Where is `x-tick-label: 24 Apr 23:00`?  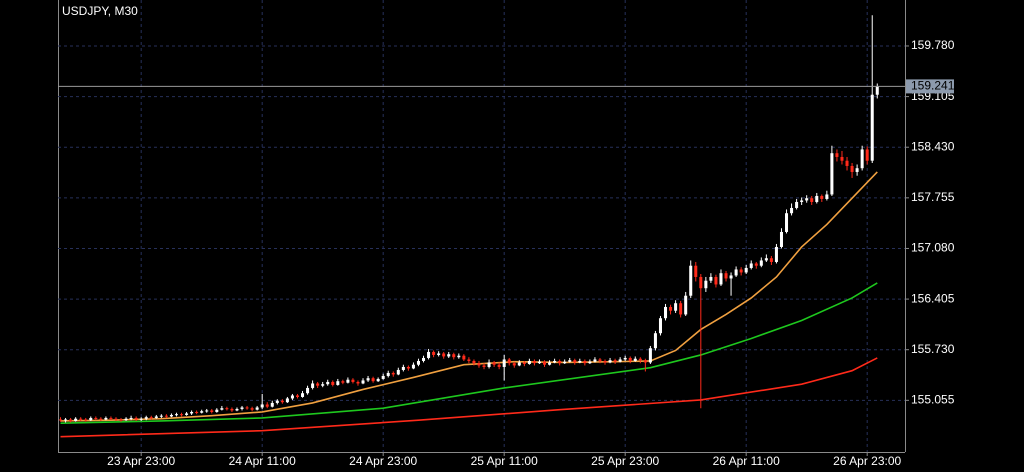 x-tick-label: 24 Apr 23:00 is located at coordinates (383, 461).